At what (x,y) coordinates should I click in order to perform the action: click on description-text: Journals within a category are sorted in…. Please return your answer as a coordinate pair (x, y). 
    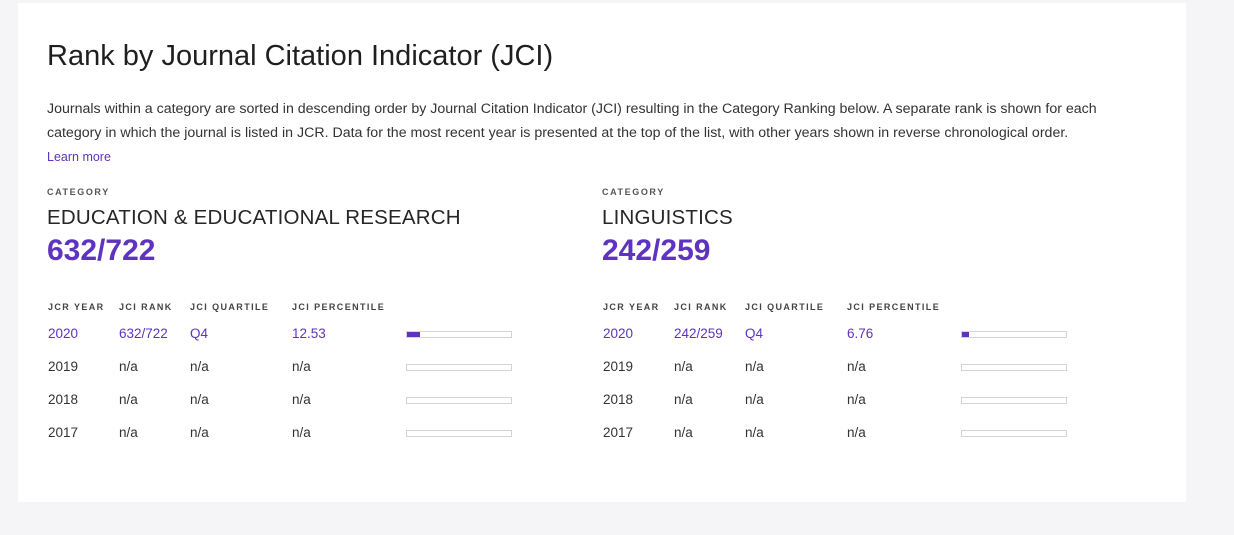
    Looking at the image, I should click on (572, 133).